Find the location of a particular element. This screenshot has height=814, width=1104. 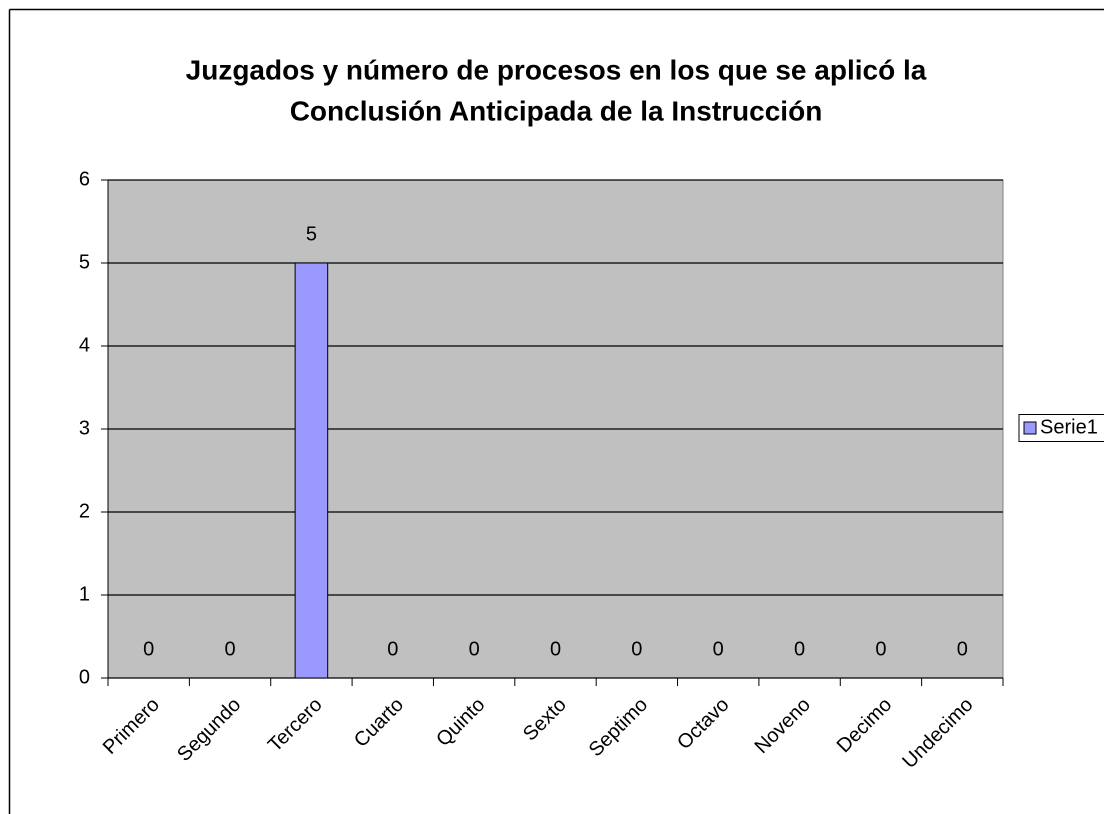

y-tick-label: 2 is located at coordinates (84, 511).